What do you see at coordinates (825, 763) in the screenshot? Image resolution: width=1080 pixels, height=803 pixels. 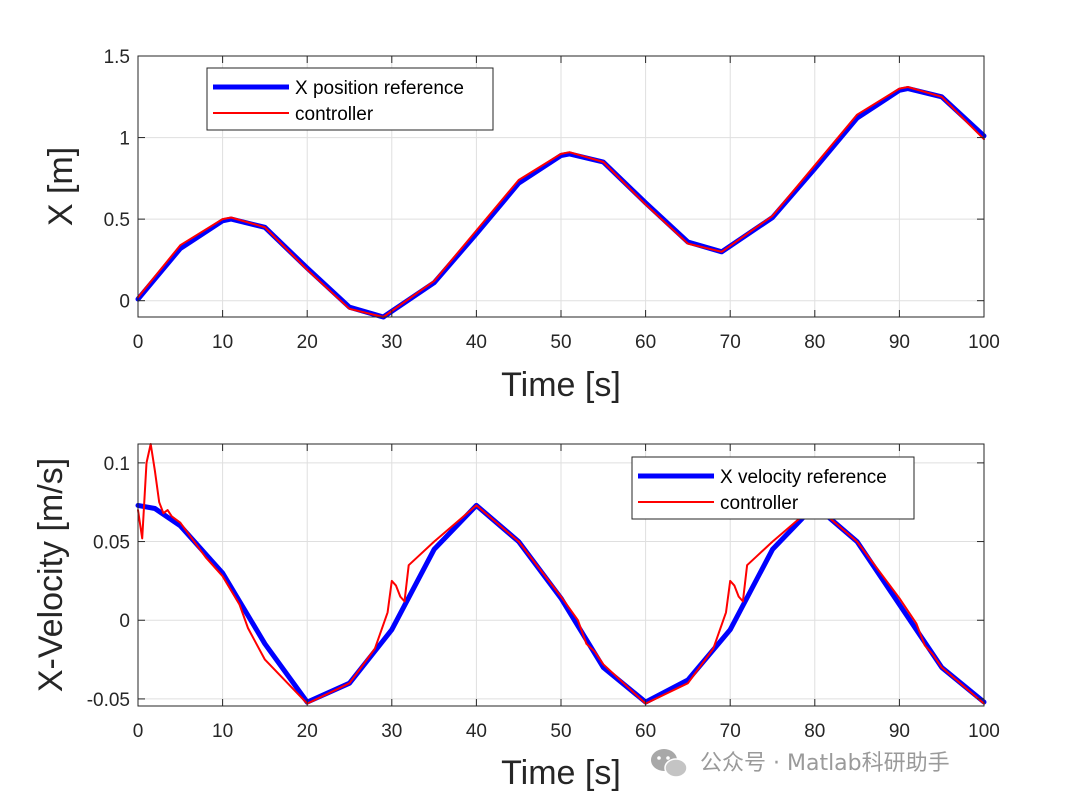 I see `watermark-text: 公众号 · Matlab科研助手` at bounding box center [825, 763].